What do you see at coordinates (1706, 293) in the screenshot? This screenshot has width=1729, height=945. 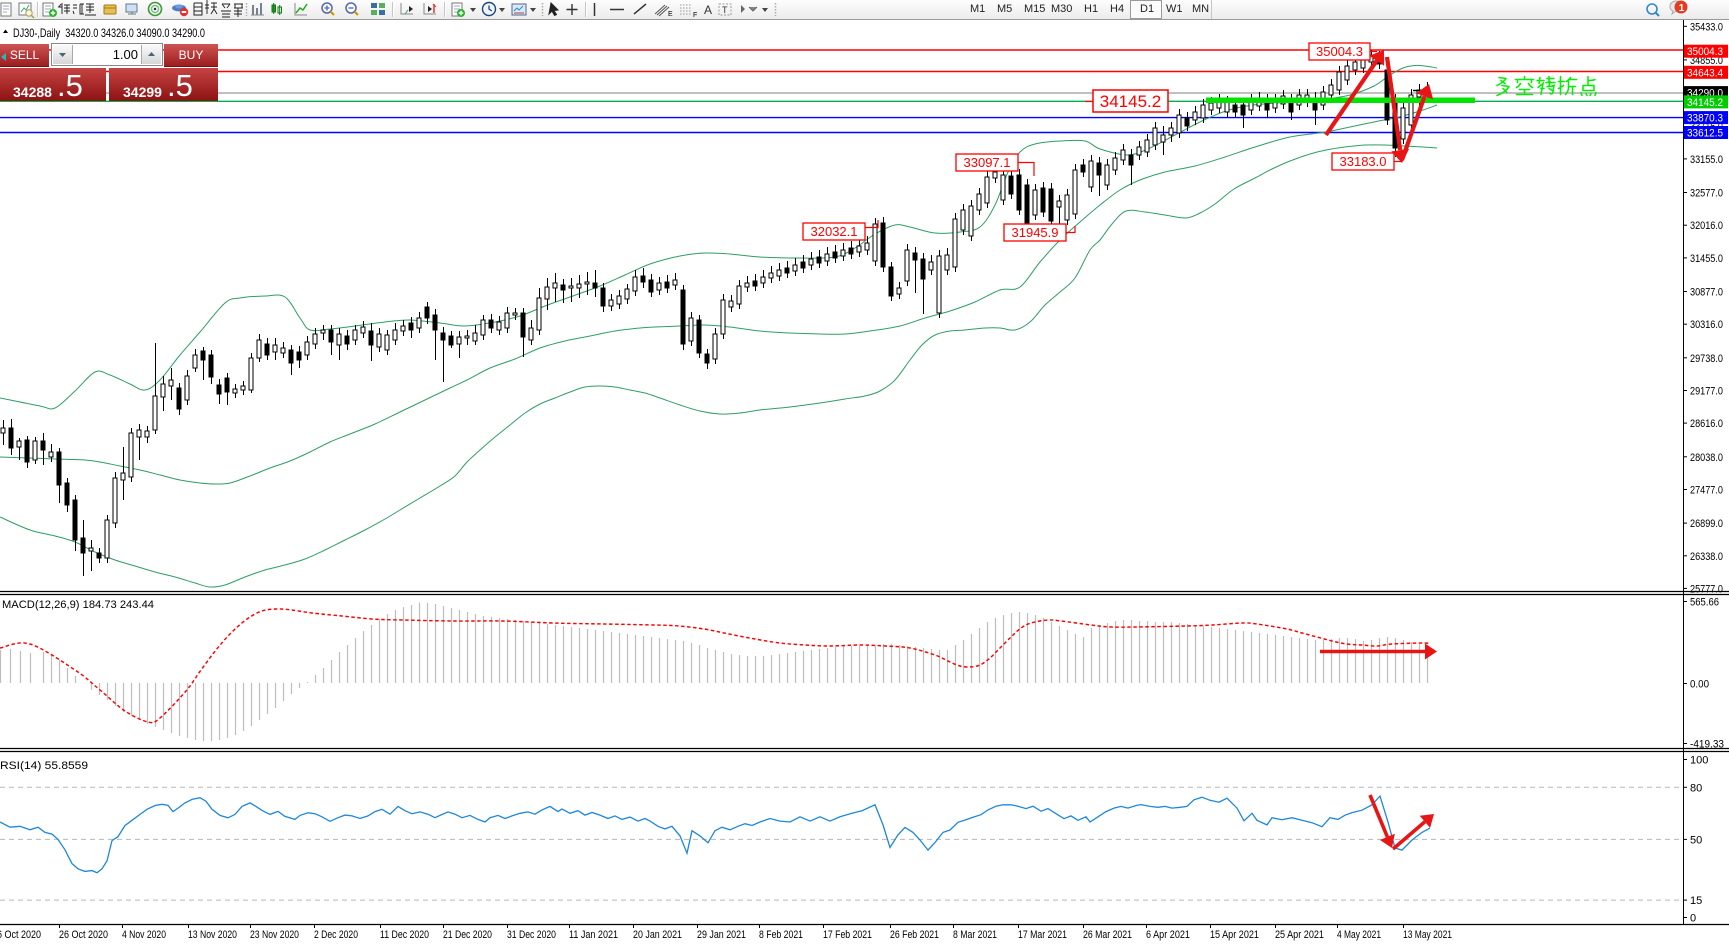 I see `svg-text: 30877.0` at bounding box center [1706, 293].